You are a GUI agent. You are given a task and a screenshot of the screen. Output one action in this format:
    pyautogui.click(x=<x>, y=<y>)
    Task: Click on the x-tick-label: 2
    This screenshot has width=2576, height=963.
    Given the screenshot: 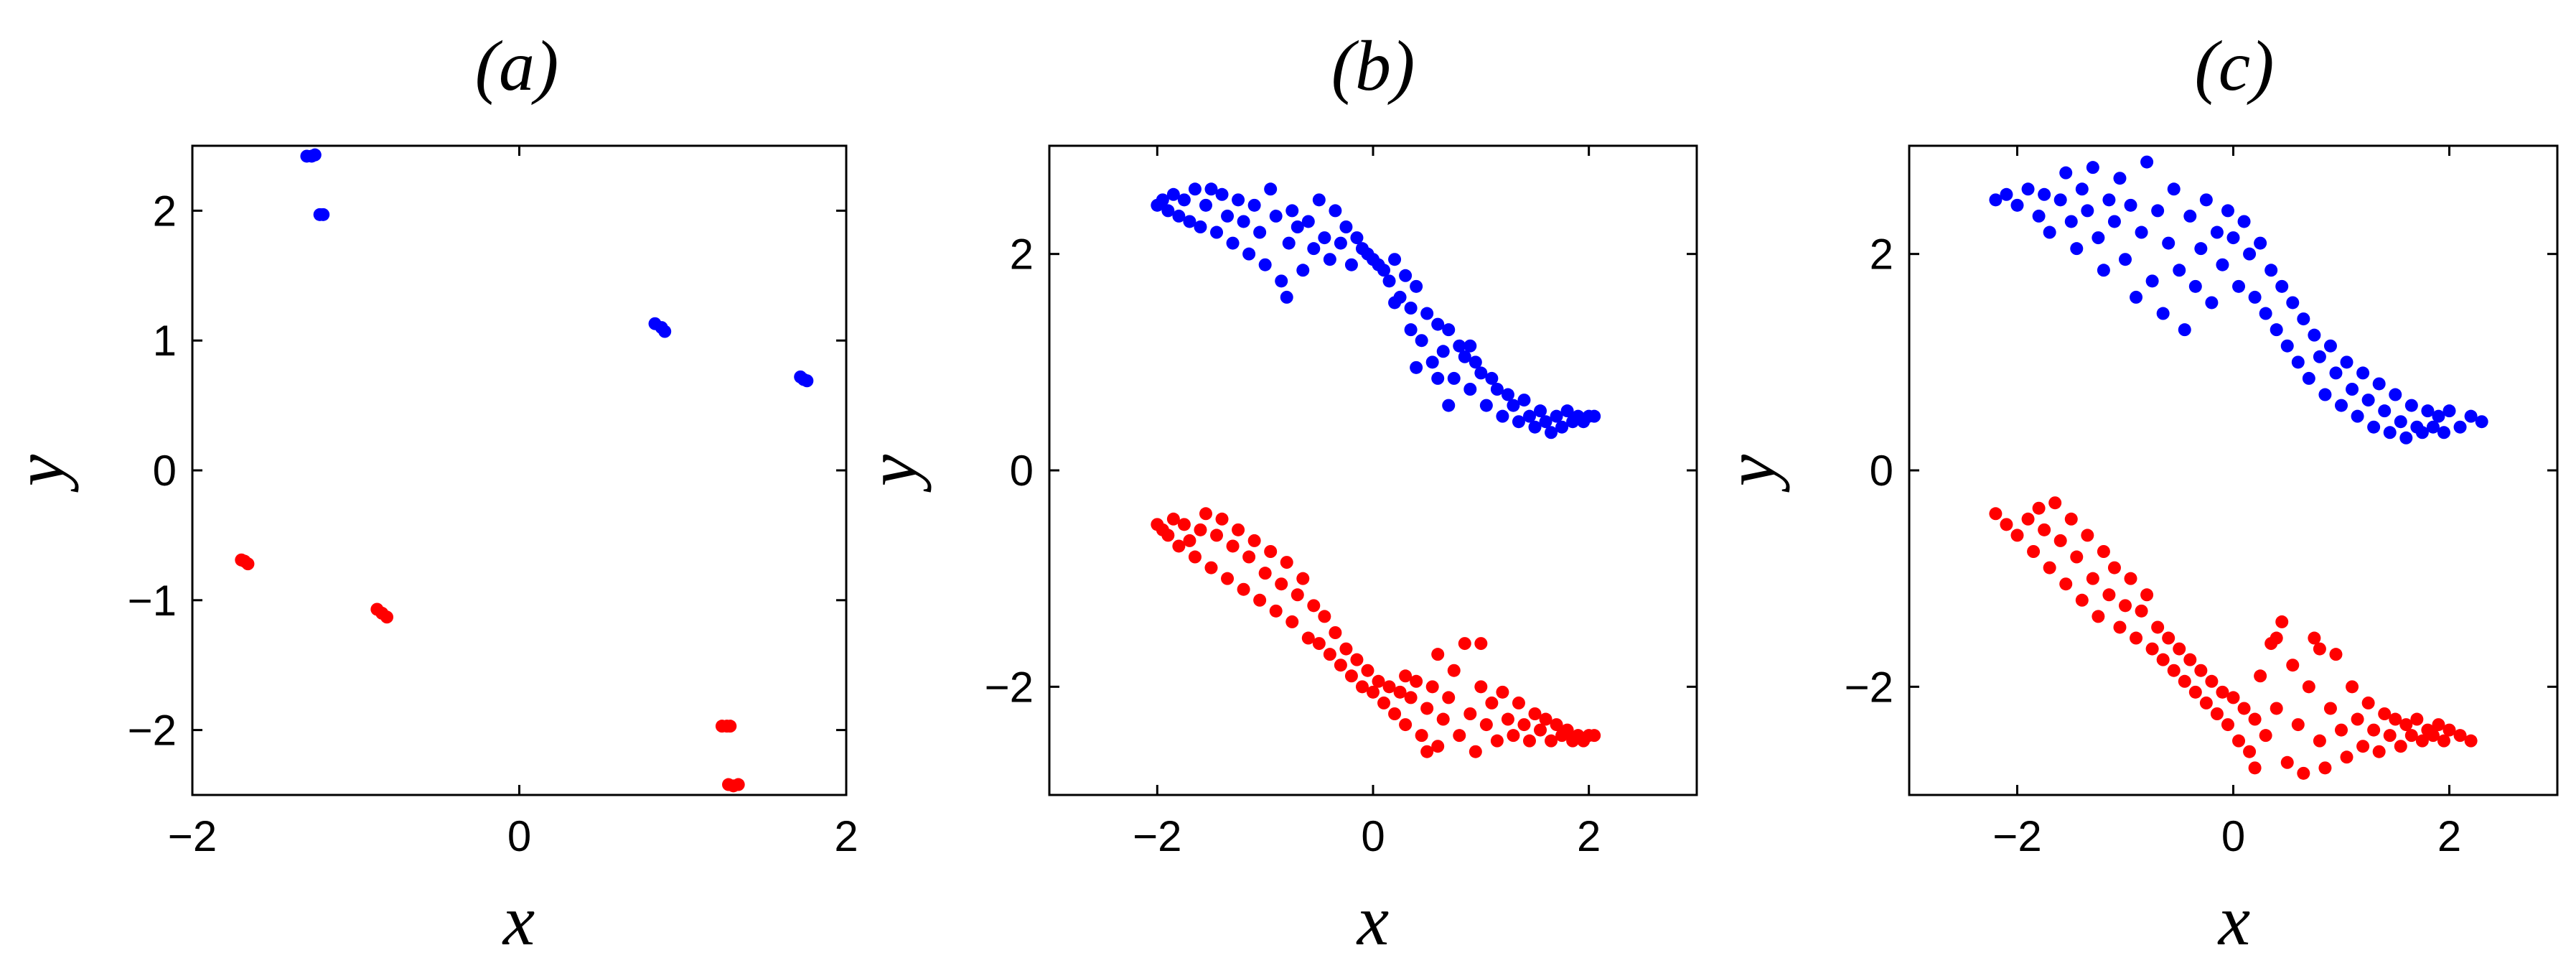 What is the action you would take?
    pyautogui.click(x=1589, y=836)
    